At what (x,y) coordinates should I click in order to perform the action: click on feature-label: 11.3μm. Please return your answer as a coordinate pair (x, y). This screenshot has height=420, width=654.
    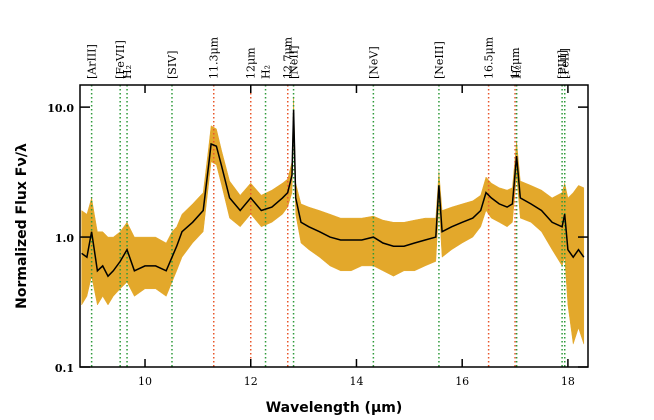
    Looking at the image, I should click on (214, 57).